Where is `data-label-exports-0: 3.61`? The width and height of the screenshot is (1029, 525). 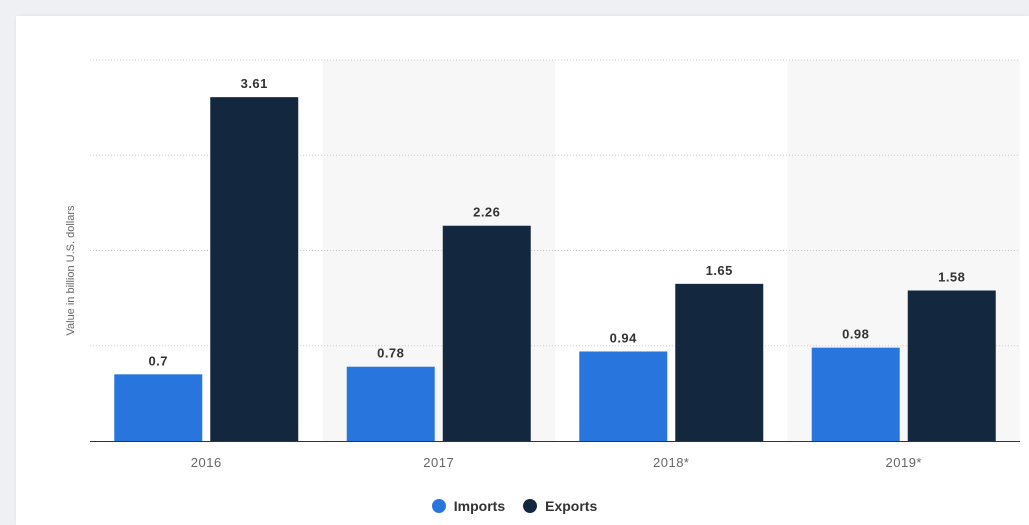
data-label-exports-0: 3.61 is located at coordinates (254, 83).